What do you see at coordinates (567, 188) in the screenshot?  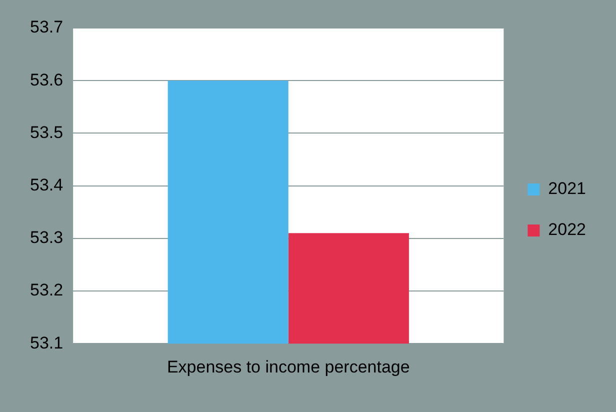 I see `legend-label: 2021` at bounding box center [567, 188].